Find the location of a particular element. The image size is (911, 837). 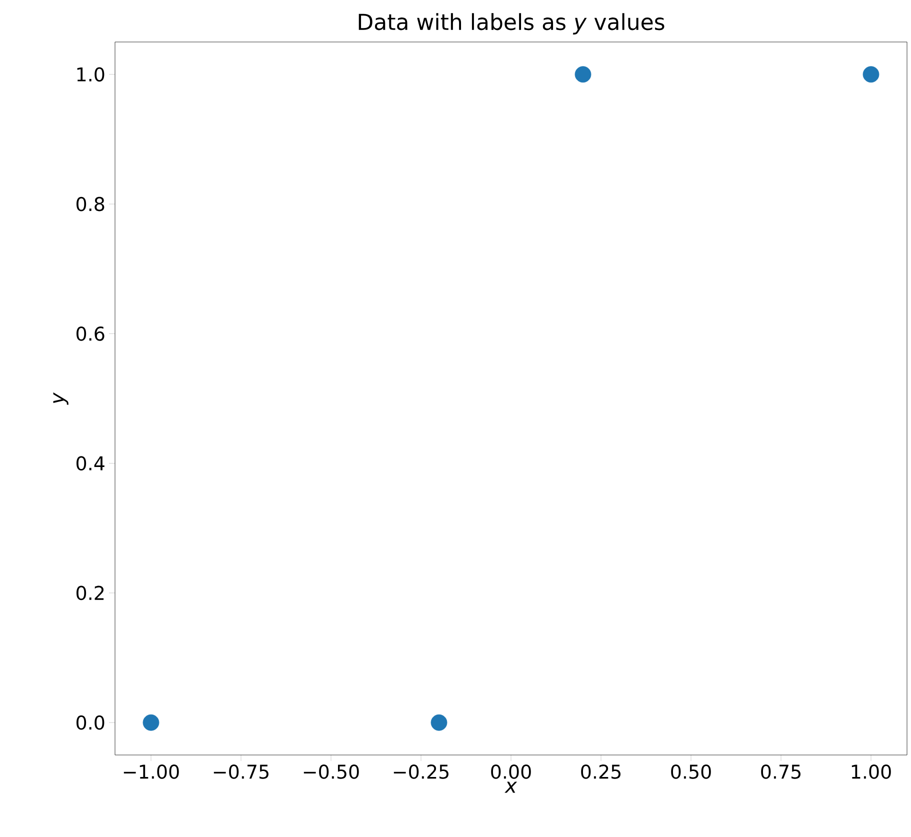

y-tick-label: 0.6 is located at coordinates (90, 333).